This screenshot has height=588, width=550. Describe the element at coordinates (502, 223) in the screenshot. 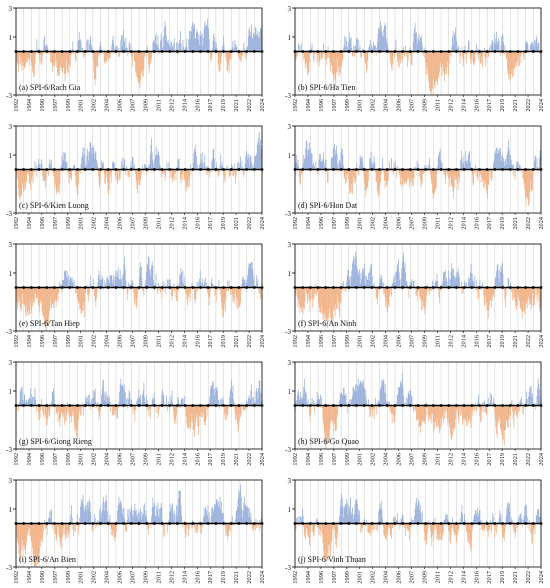

I see `x-tick-label: 2019` at that location.